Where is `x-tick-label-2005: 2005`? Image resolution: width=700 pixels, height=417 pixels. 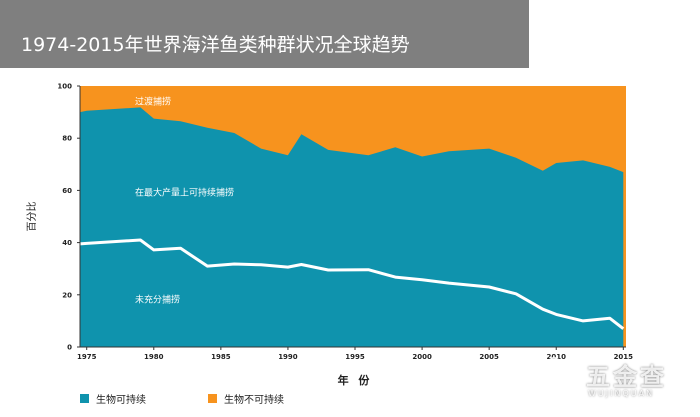
x-tick-label-2005: 2005 is located at coordinates (489, 357).